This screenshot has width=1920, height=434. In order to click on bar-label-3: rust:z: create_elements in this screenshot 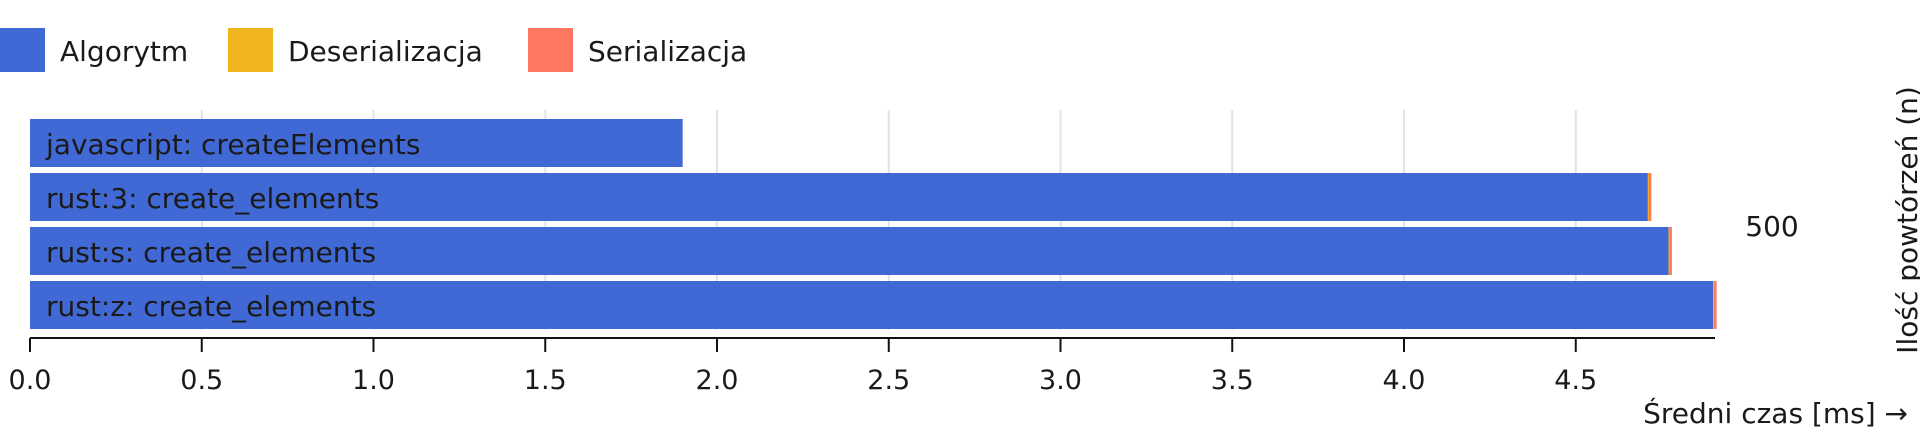, I will do `click(211, 306)`.